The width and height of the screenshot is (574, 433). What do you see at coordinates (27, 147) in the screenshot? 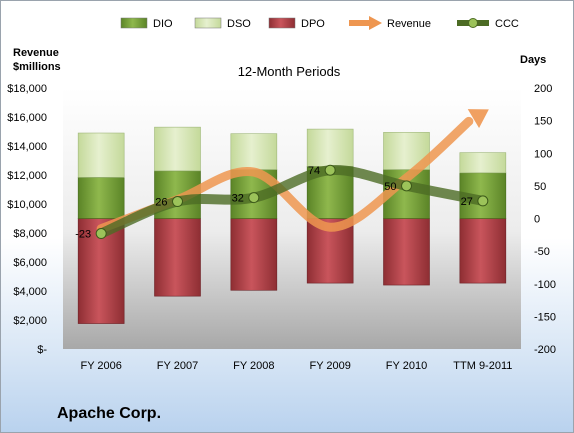
I see `left-tick-label: $14,000` at bounding box center [27, 147].